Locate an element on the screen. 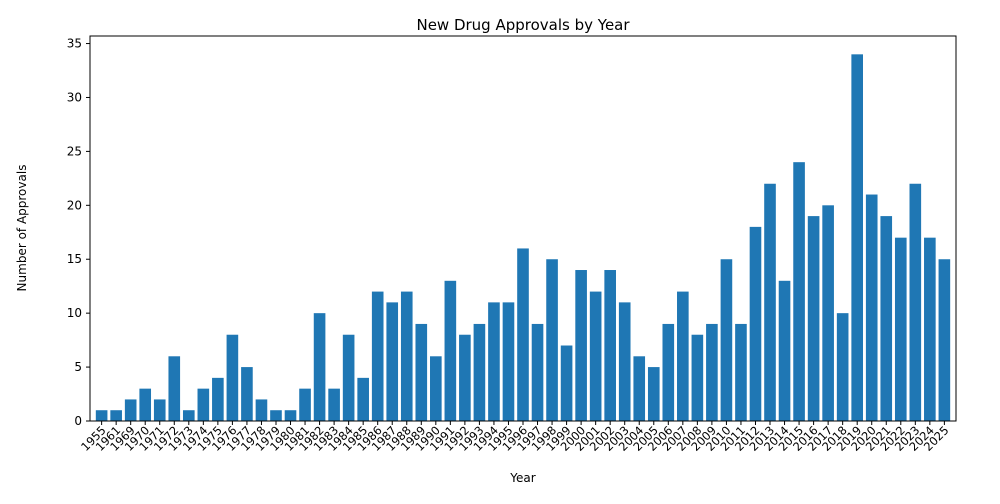 This screenshot has height=504, width=1000. bar-2019 is located at coordinates (857, 237).